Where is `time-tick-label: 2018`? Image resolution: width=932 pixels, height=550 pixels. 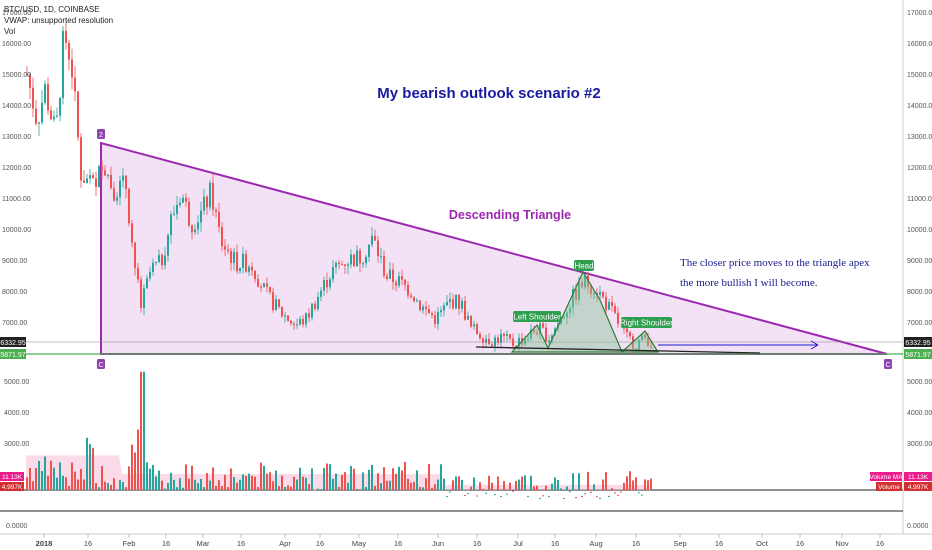
time-tick-label: 2018 is located at coordinates (44, 543).